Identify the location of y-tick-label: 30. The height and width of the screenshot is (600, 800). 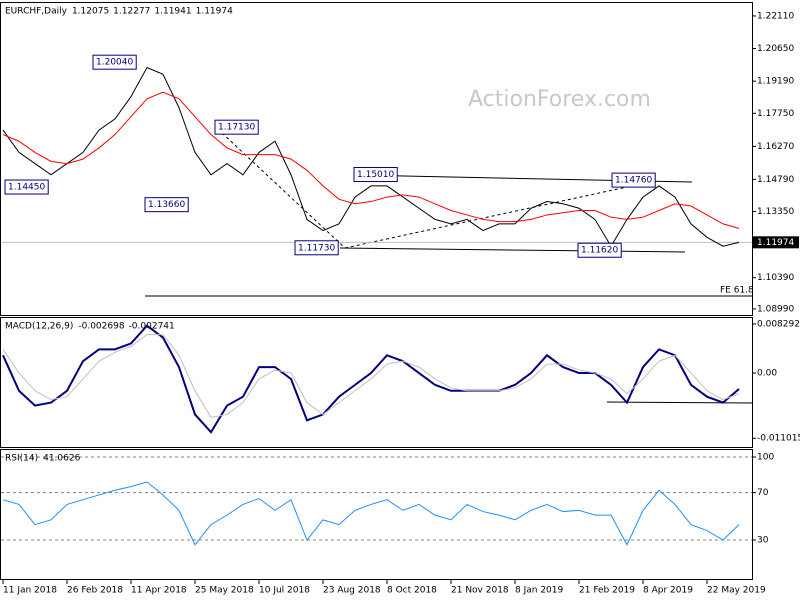
(763, 541).